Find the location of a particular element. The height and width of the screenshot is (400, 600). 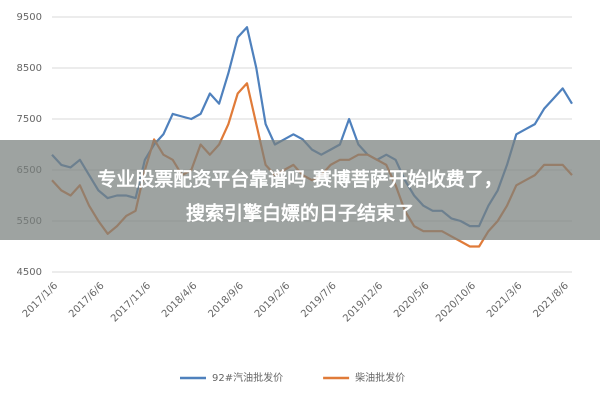

banner-text: 专业股票配资平台靠谱吗 赛博菩萨开始收费了， is located at coordinates (300, 179).